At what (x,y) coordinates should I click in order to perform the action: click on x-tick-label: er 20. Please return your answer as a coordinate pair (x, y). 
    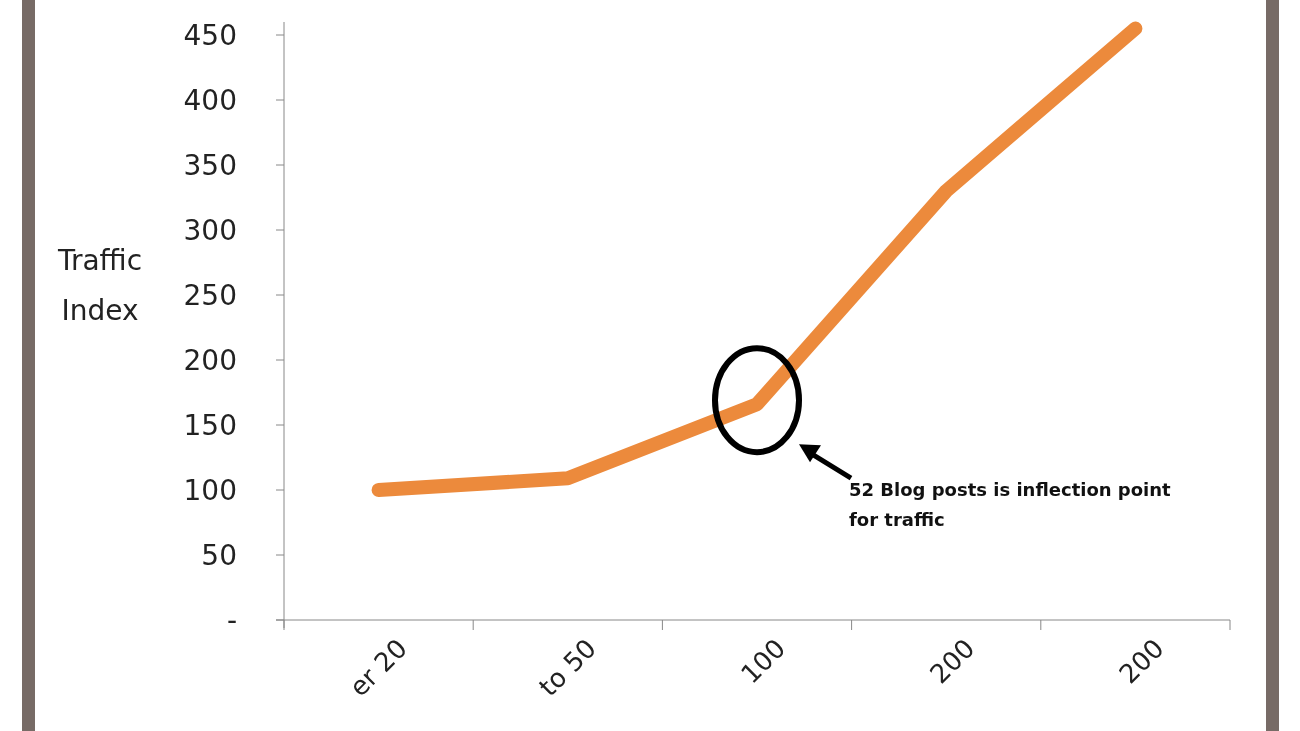
    Looking at the image, I should click on (378, 668).